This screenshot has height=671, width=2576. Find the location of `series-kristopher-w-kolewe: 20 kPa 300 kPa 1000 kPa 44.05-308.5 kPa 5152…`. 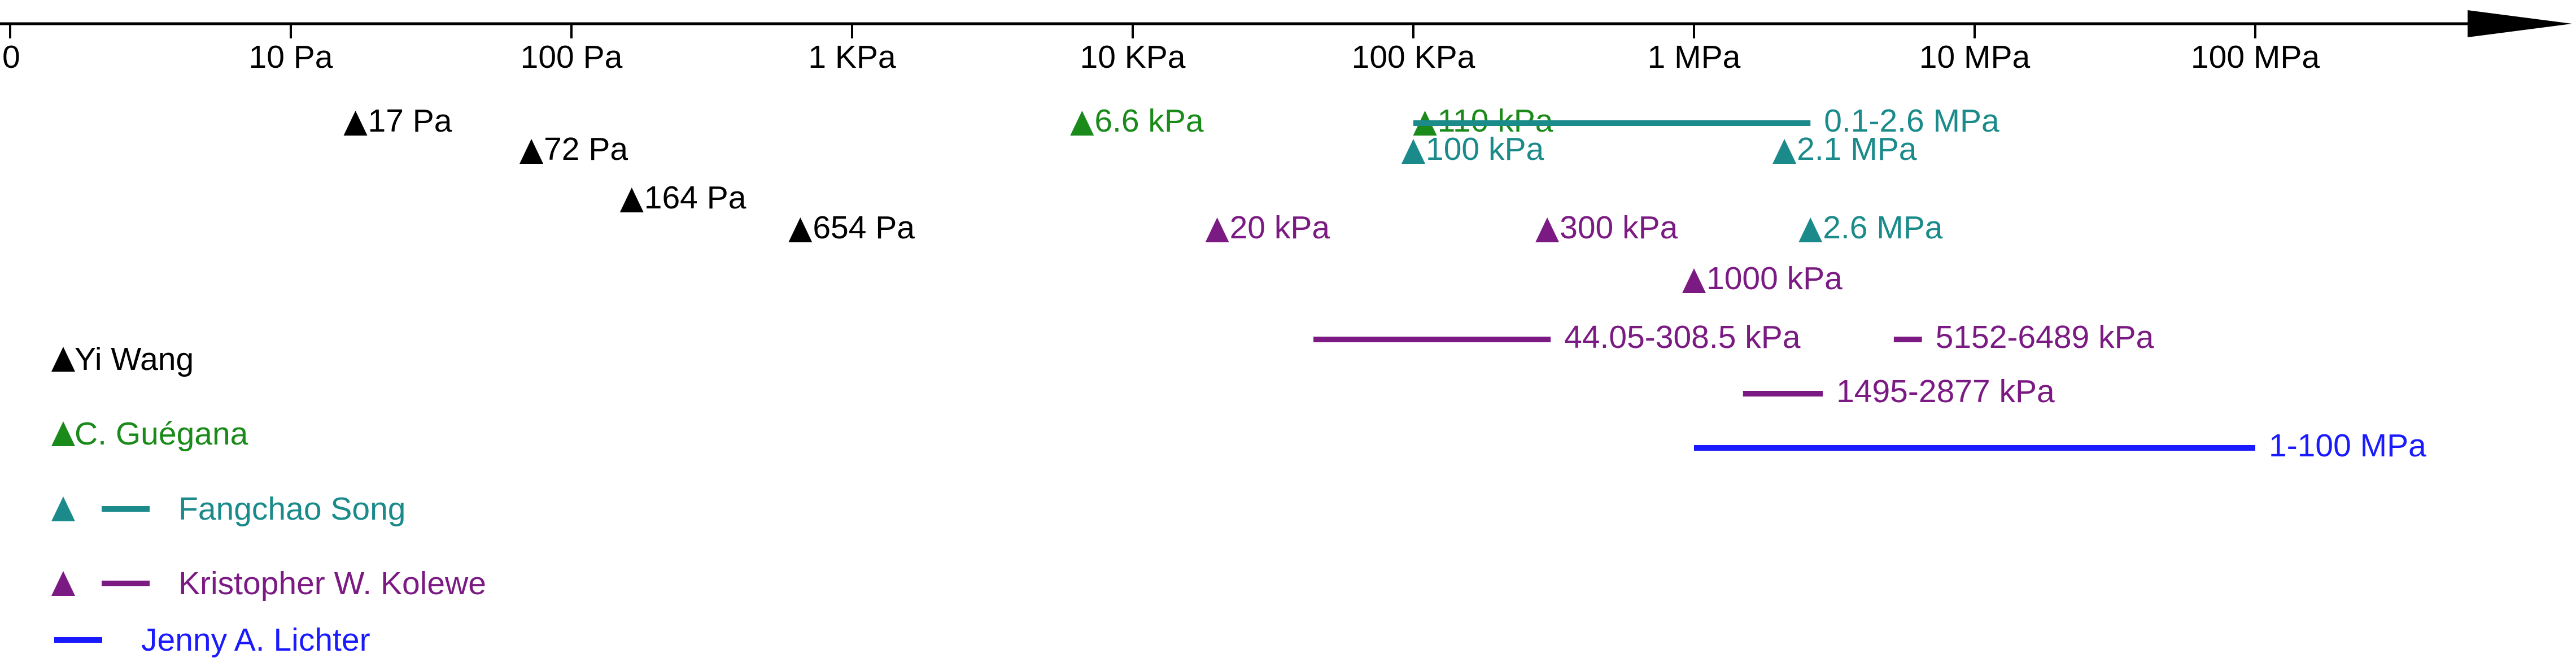

series-kristopher-w-kolewe: 20 kPa 300 kPa 1000 kPa 44.05-308.5 kPa 5152… is located at coordinates (1679, 309).